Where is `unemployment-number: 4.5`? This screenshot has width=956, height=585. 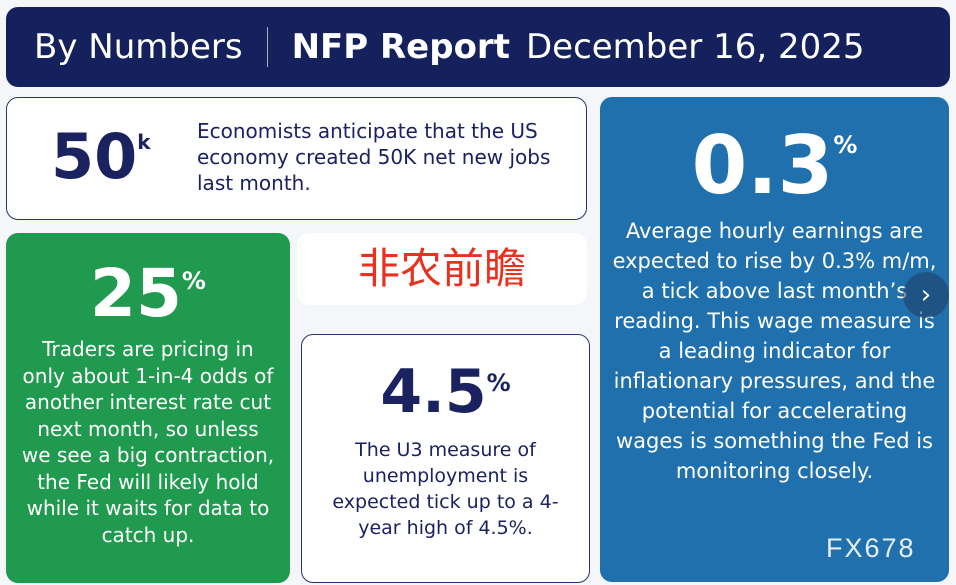 unemployment-number: 4.5 is located at coordinates (433, 392).